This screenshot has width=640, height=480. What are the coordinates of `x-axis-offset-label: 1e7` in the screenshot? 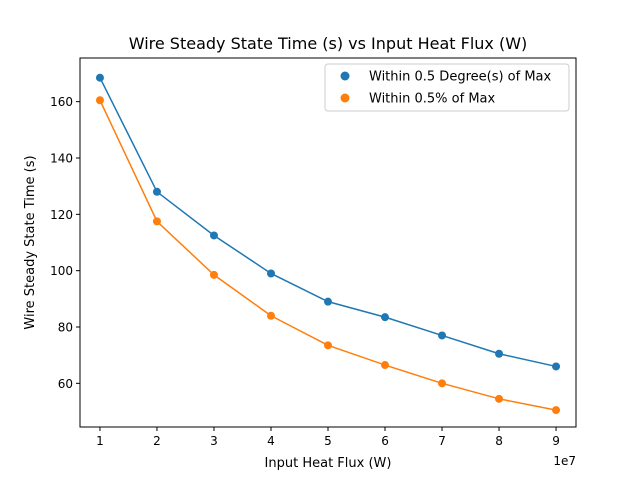 It's located at (564, 461).